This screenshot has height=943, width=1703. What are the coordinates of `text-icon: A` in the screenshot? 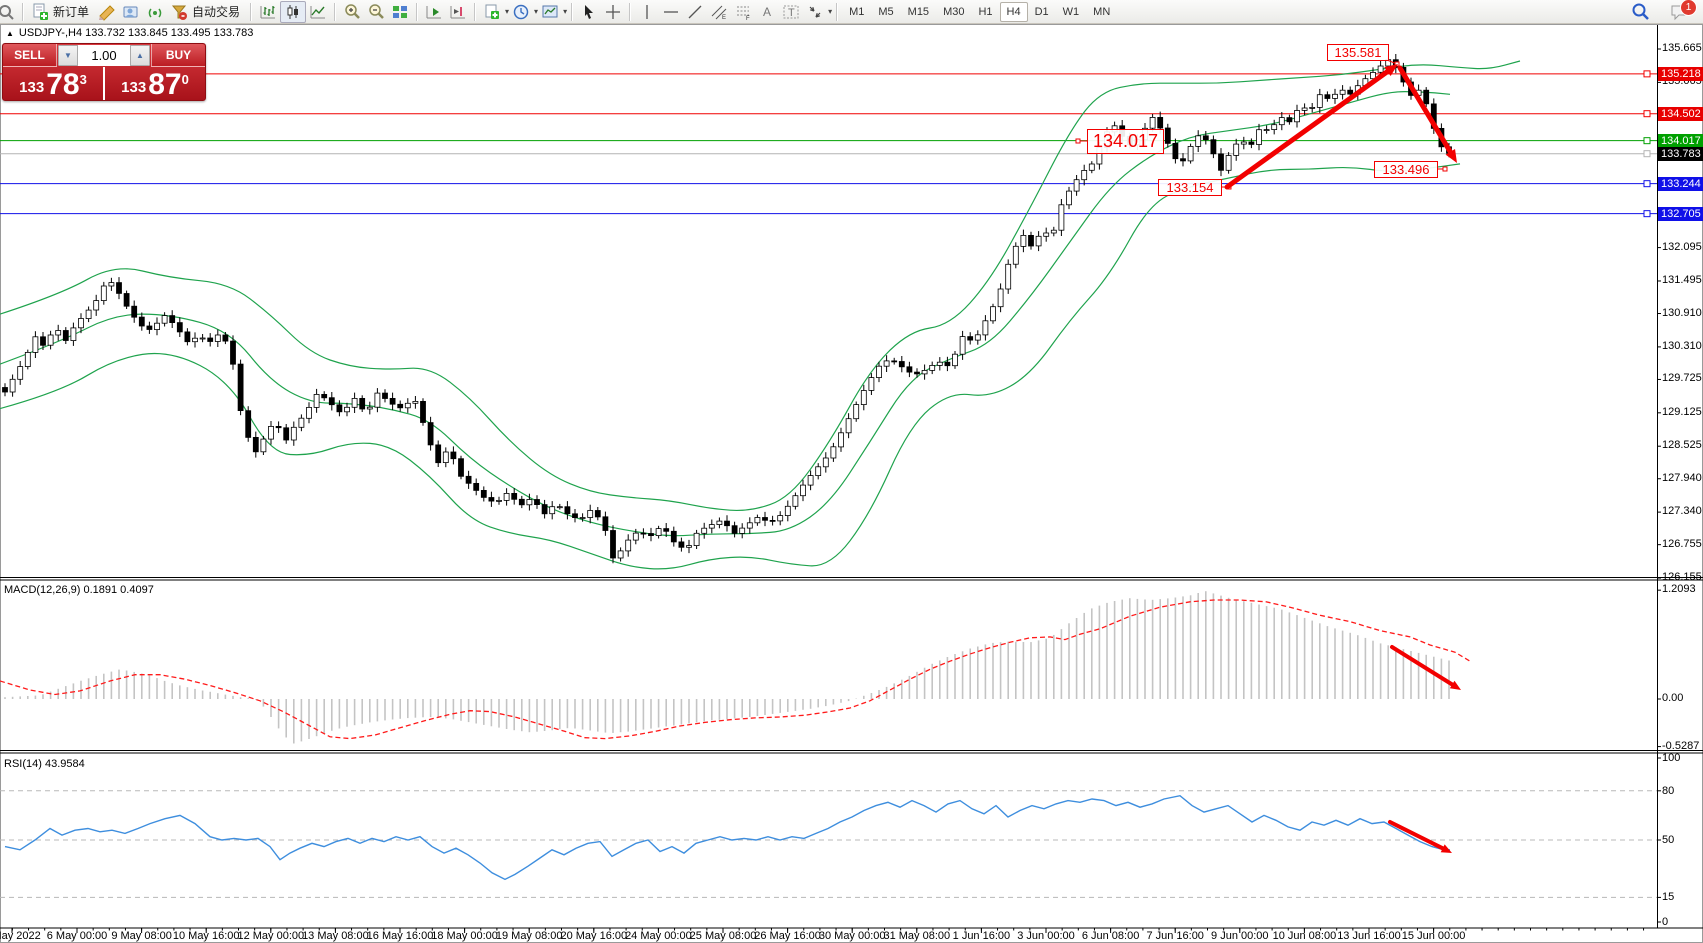 It's located at (767, 12).